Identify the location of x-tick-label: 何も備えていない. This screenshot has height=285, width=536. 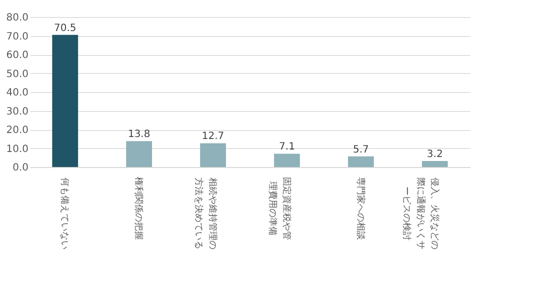
(64, 213).